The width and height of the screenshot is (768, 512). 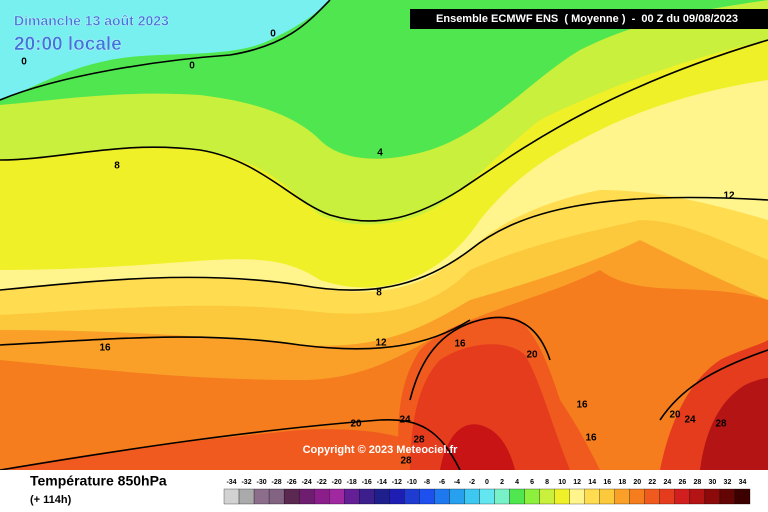 I want to click on legend-label: 30, so click(x=713, y=482).